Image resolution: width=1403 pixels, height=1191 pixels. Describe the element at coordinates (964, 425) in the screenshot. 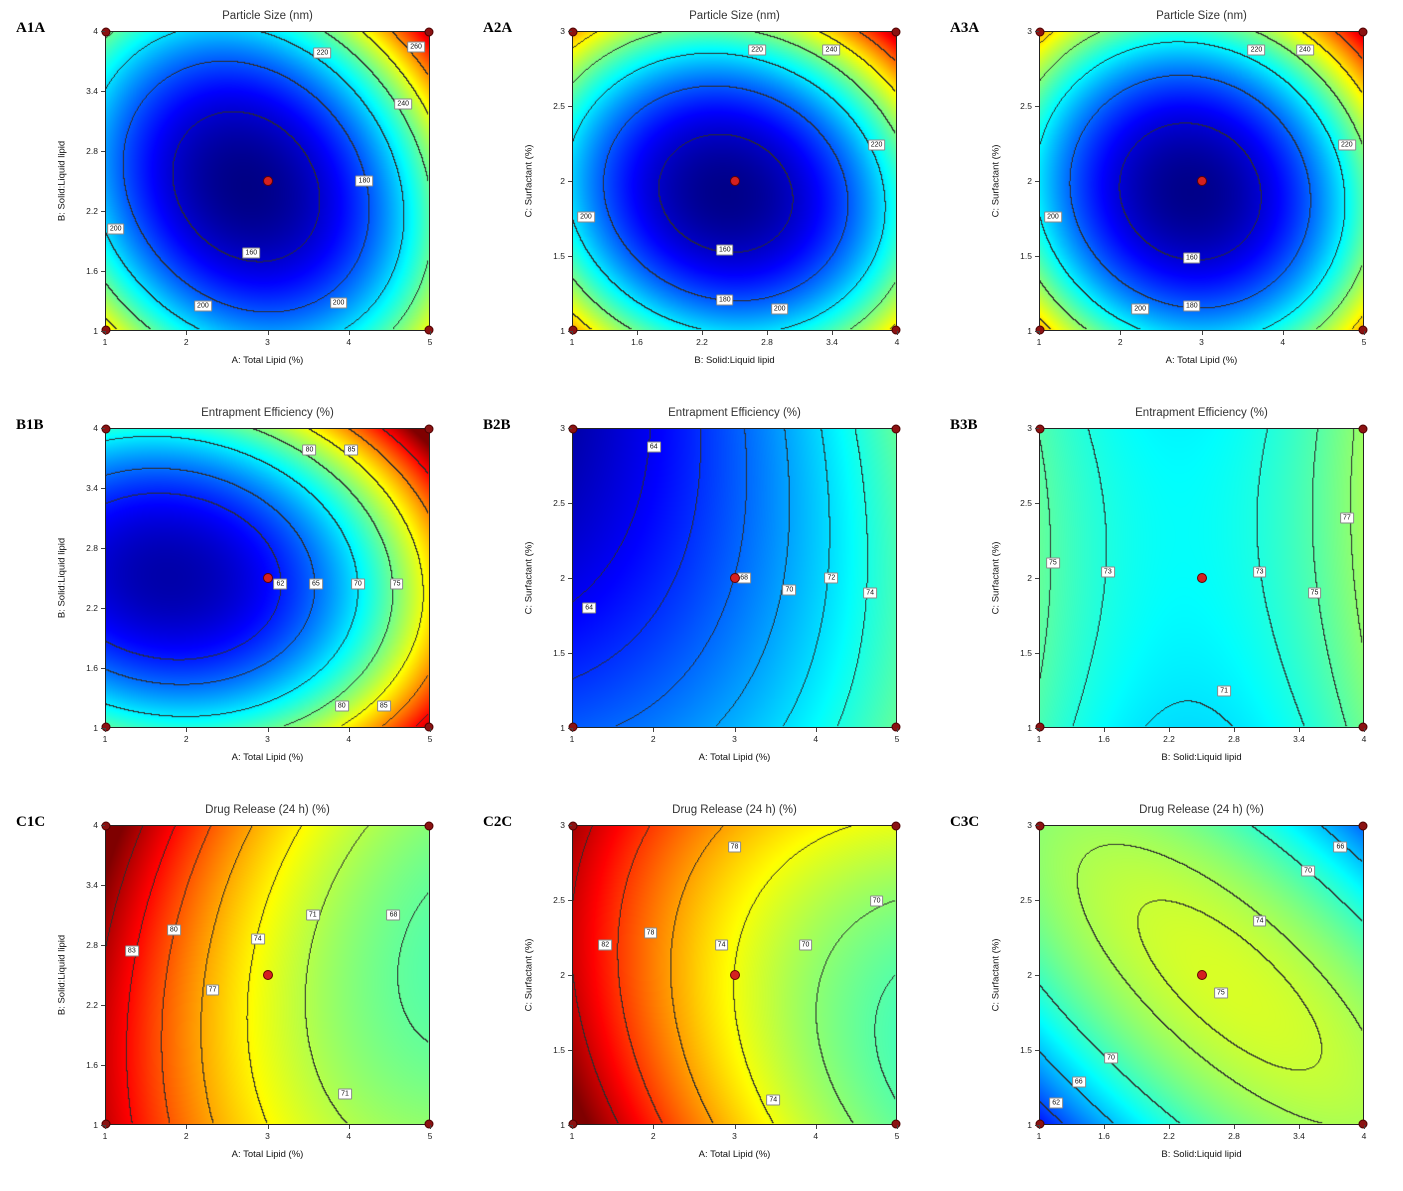

I see `panel-label: B3B` at that location.